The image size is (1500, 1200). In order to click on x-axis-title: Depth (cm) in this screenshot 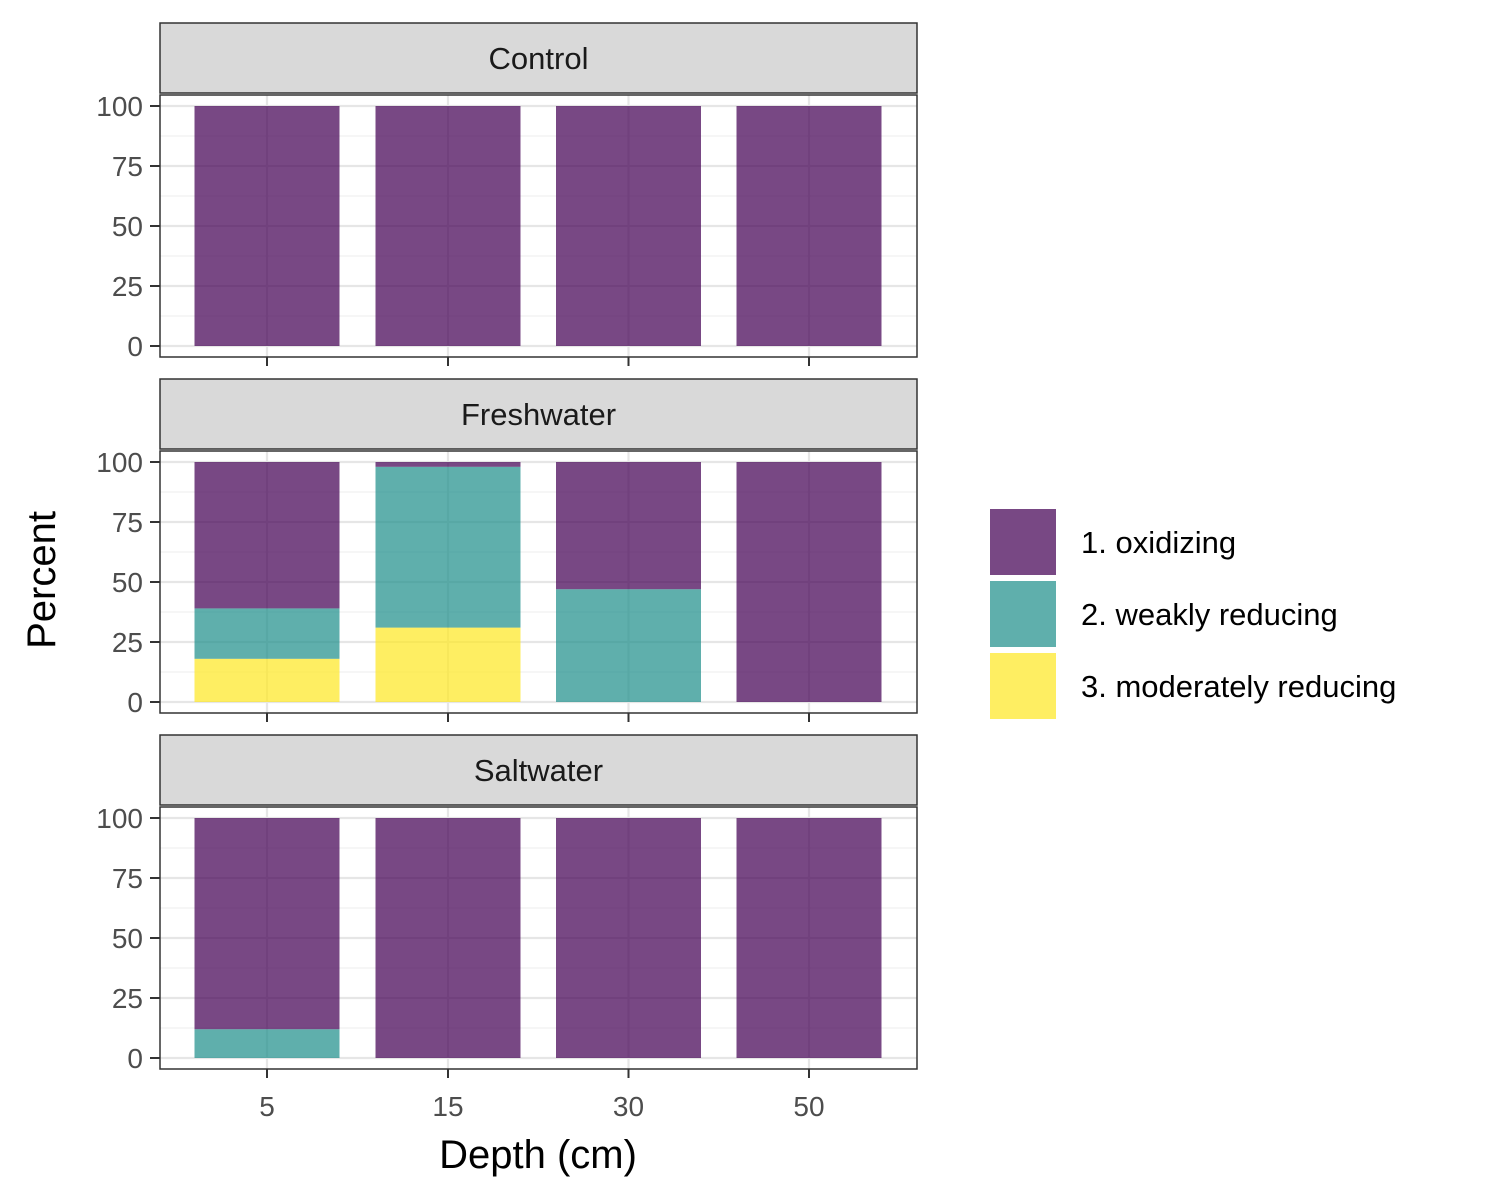, I will do `click(538, 1155)`.